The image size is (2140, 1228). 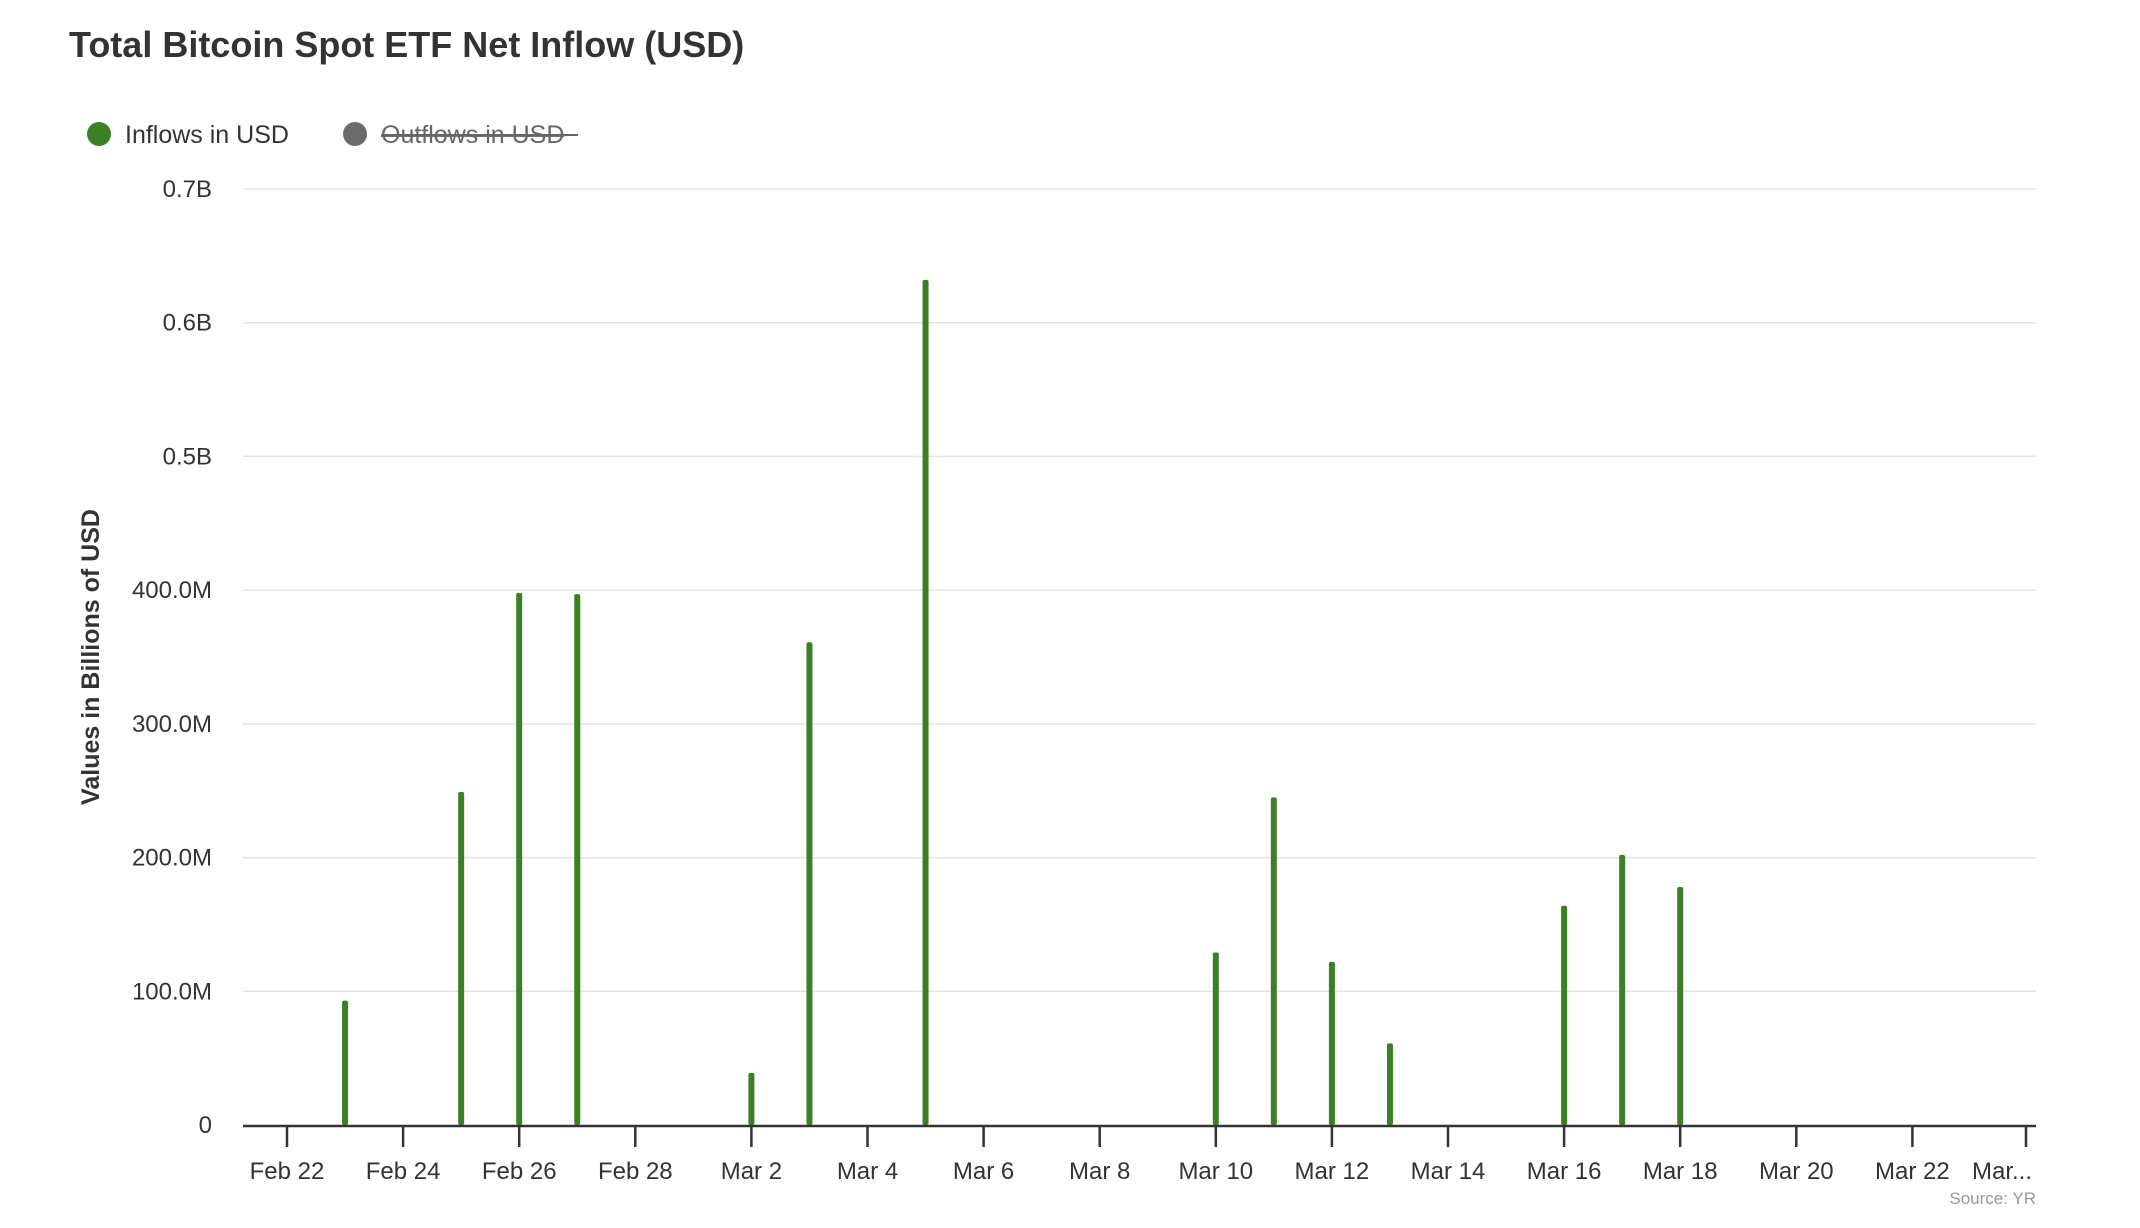 What do you see at coordinates (635, 1171) in the screenshot?
I see `x-tick-label: Feb 28` at bounding box center [635, 1171].